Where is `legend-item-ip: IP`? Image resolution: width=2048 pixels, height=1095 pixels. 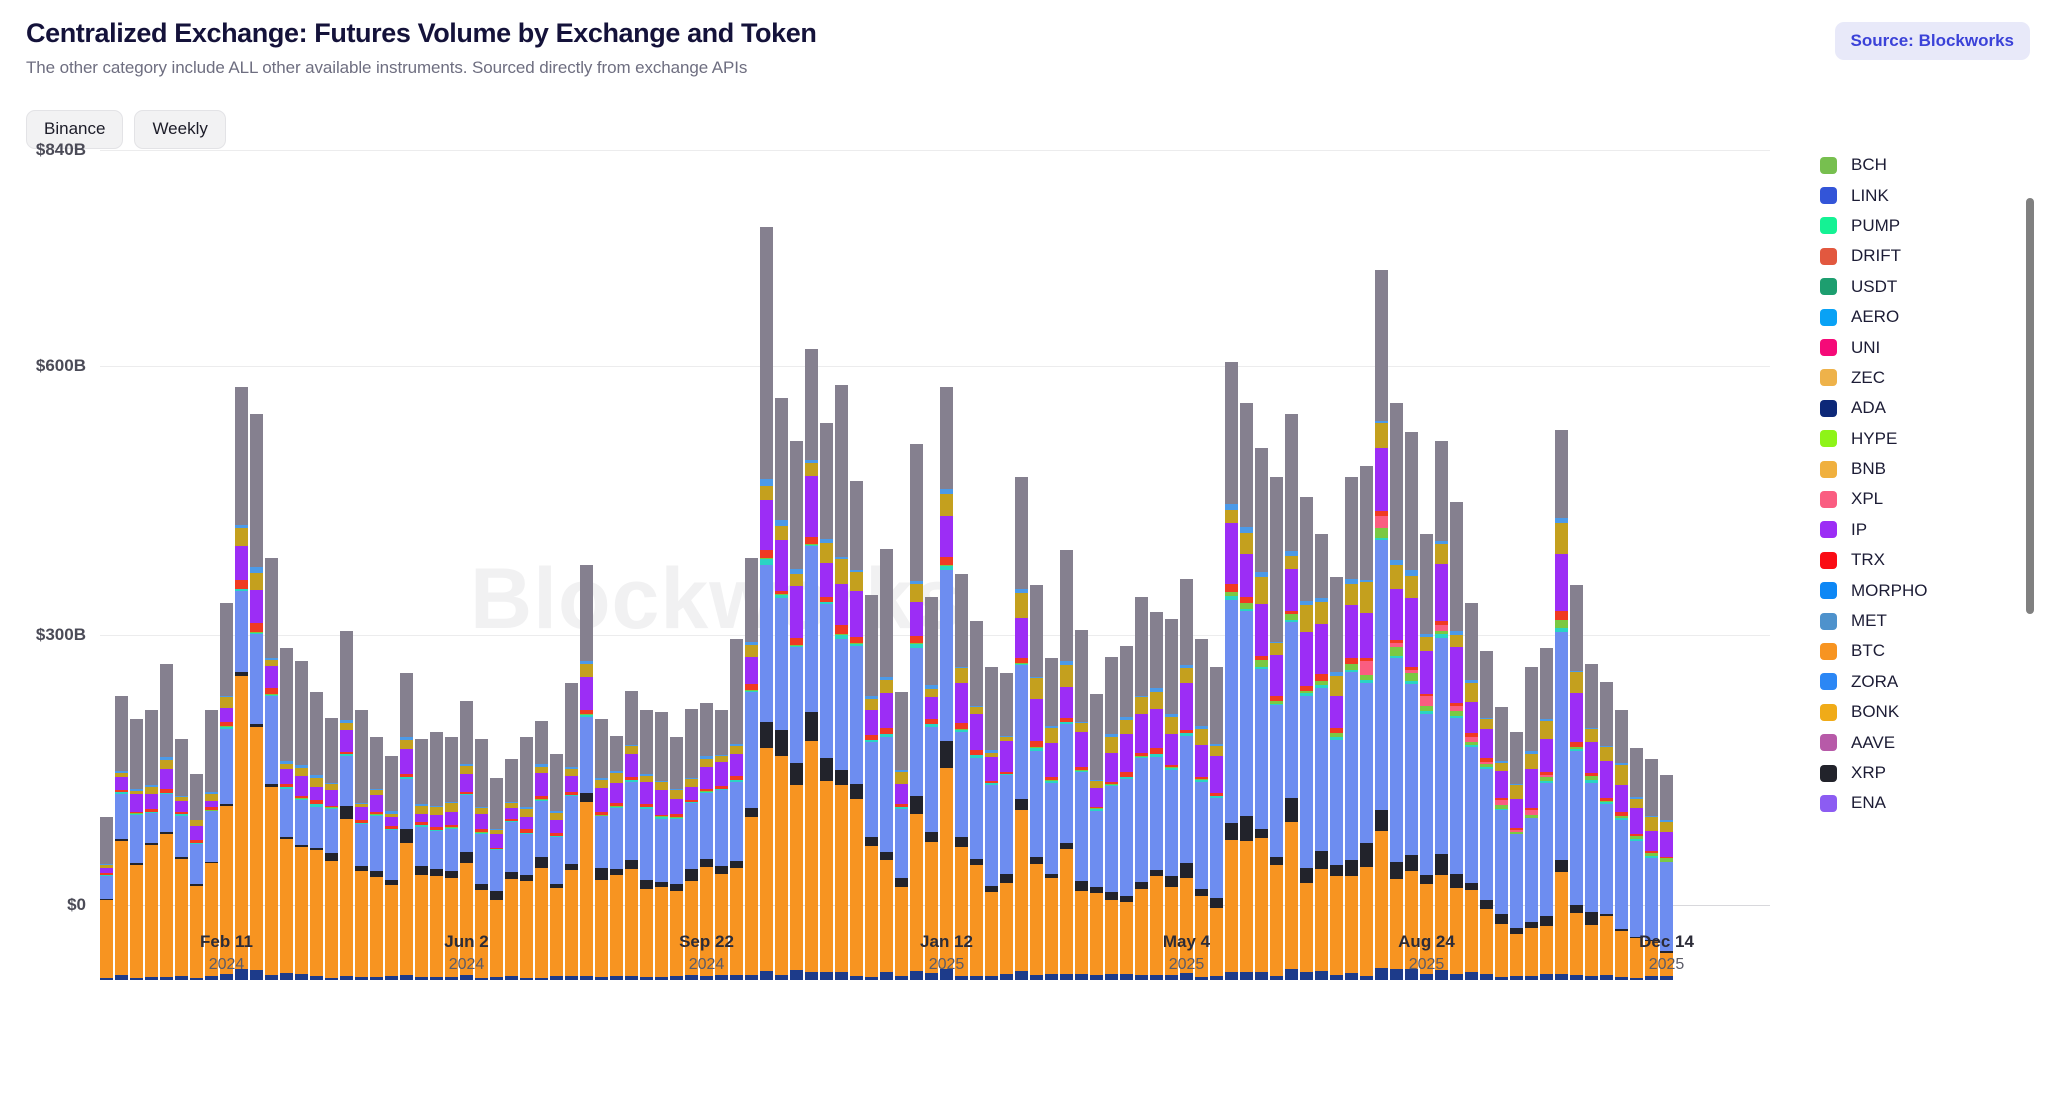
legend-item-ip: IP is located at coordinates (1915, 530).